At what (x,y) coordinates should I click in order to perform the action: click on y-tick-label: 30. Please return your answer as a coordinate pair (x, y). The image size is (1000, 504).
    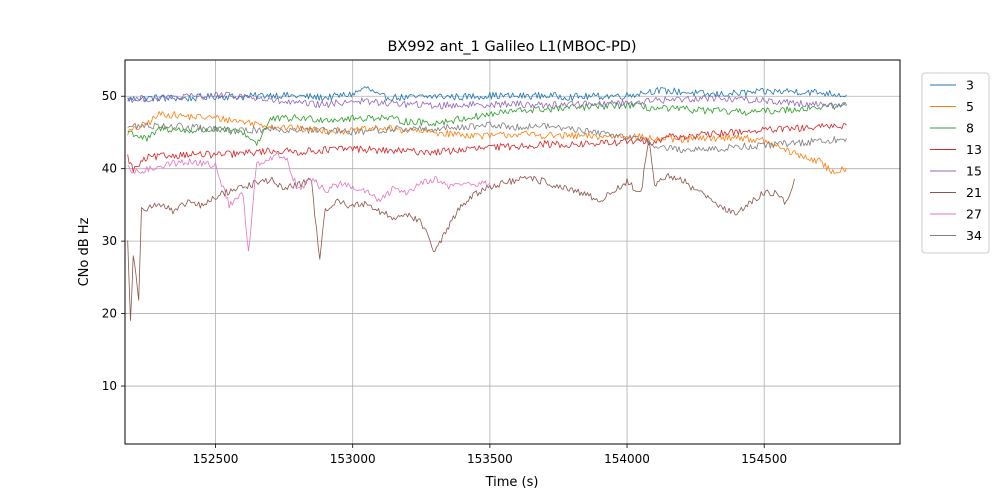
    Looking at the image, I should click on (109, 241).